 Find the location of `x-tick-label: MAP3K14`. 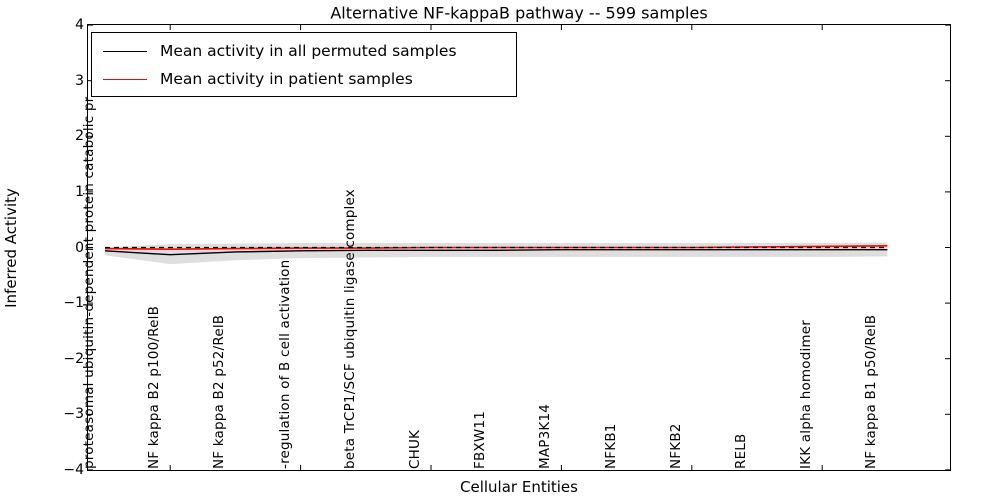

x-tick-label: MAP3K14 is located at coordinates (545, 436).